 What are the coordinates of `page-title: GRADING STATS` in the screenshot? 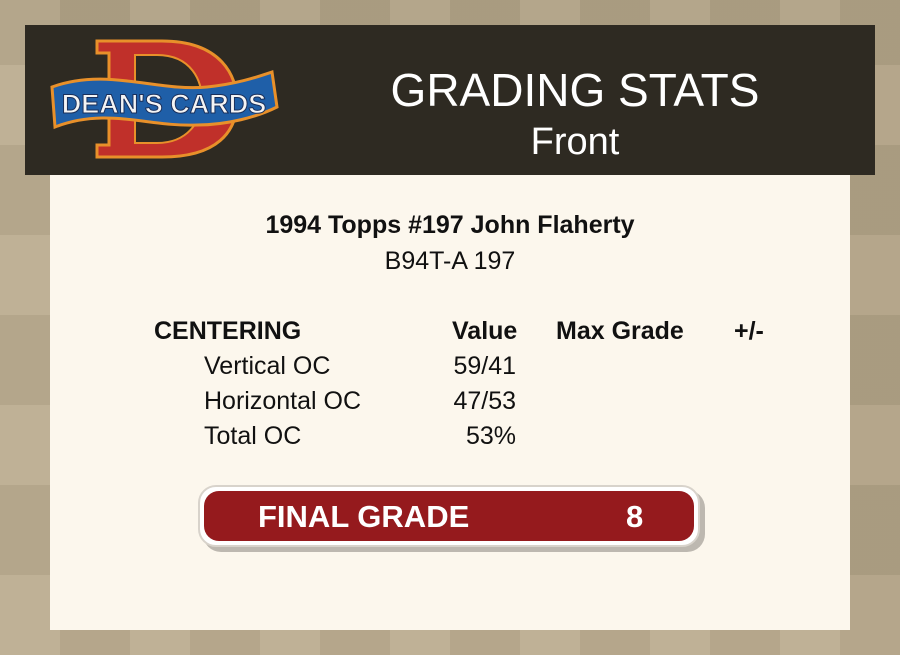 It's located at (575, 90).